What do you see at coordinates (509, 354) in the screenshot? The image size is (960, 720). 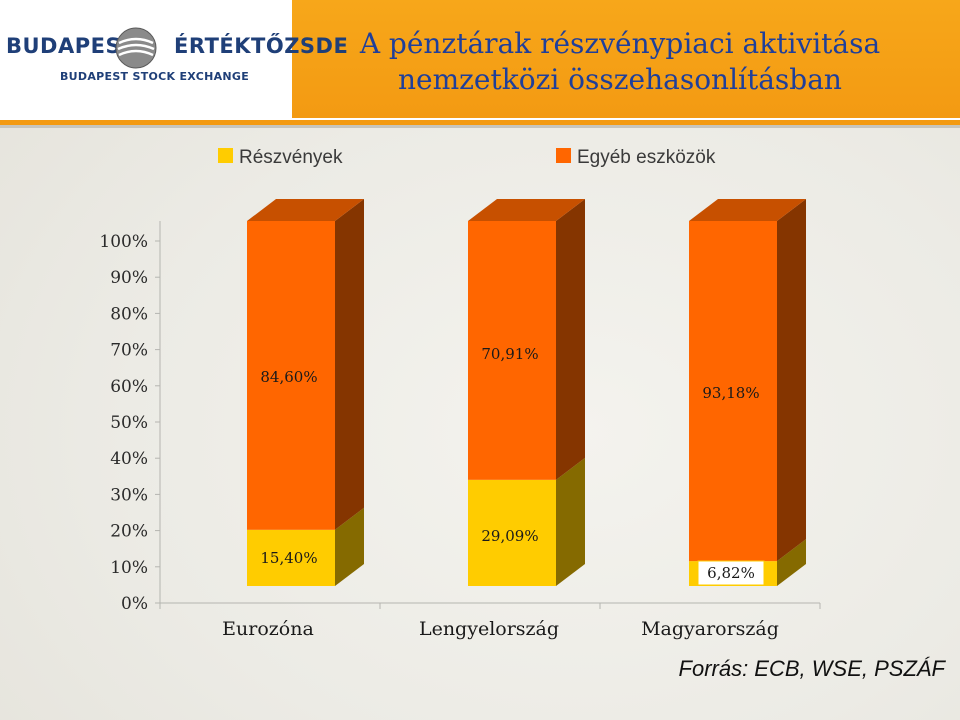 I see `data-label-2-2: 70,91%` at bounding box center [509, 354].